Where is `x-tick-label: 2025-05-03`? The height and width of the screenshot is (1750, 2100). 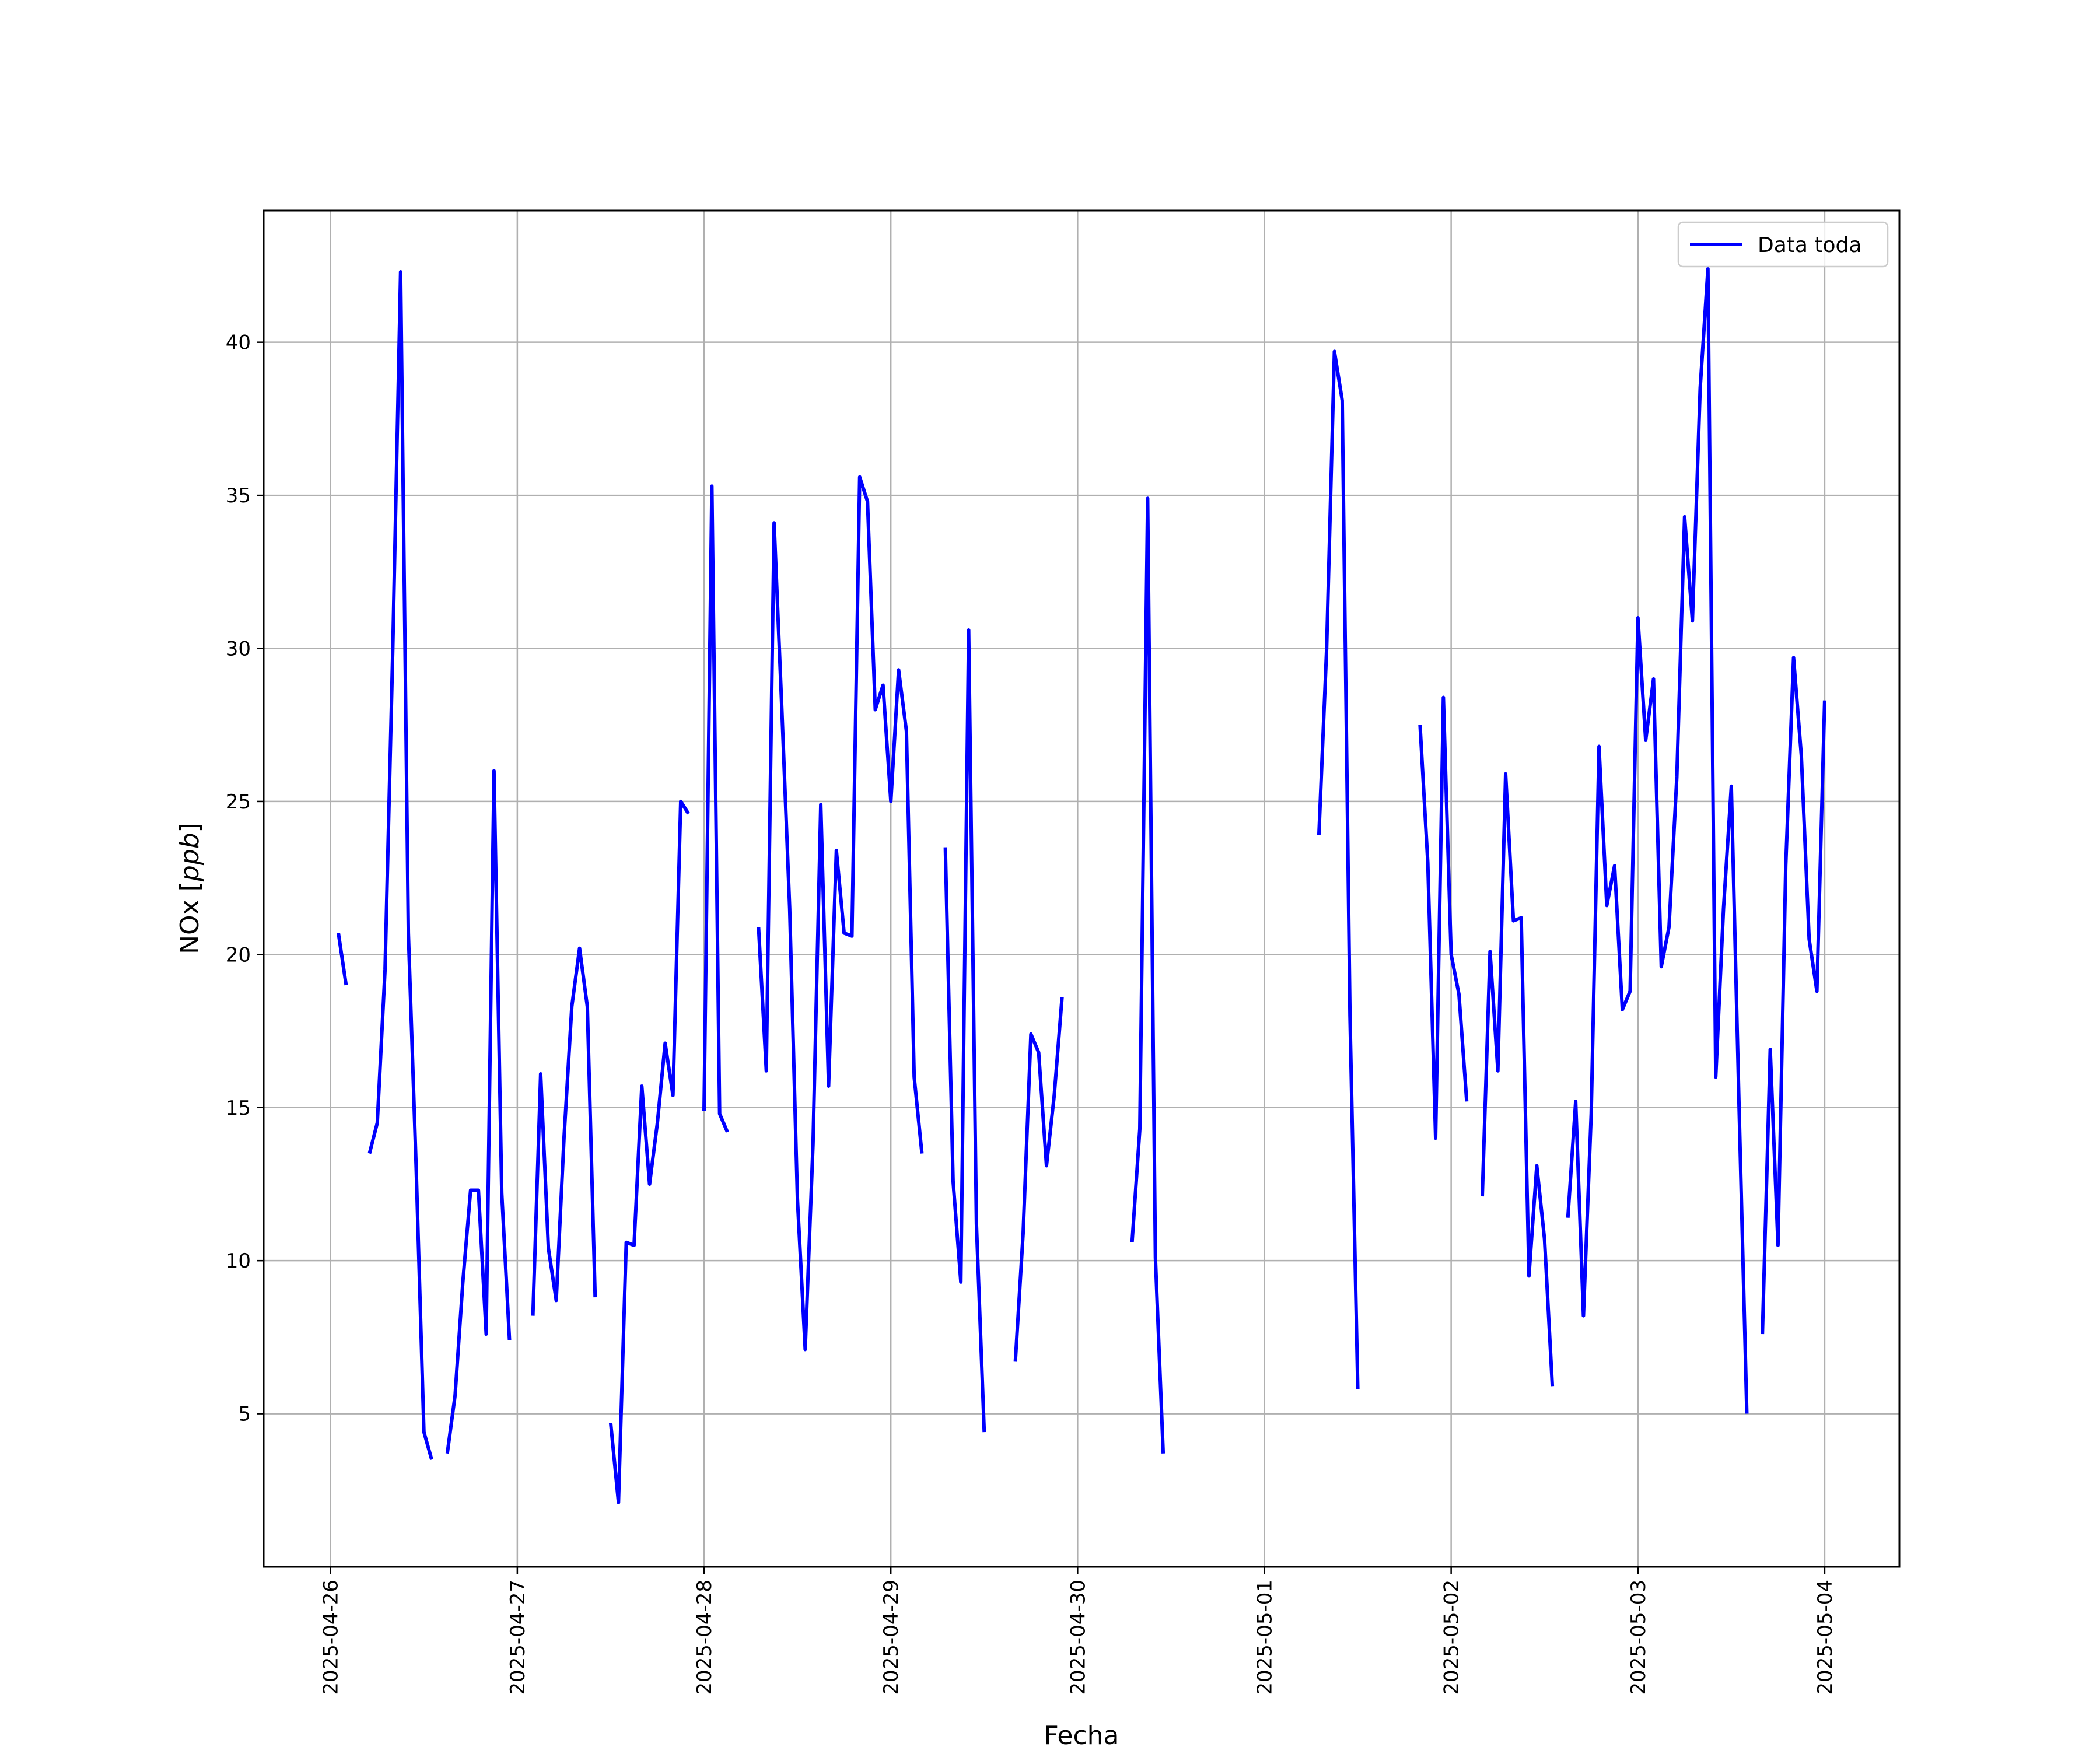 x-tick-label: 2025-05-03 is located at coordinates (1638, 1637).